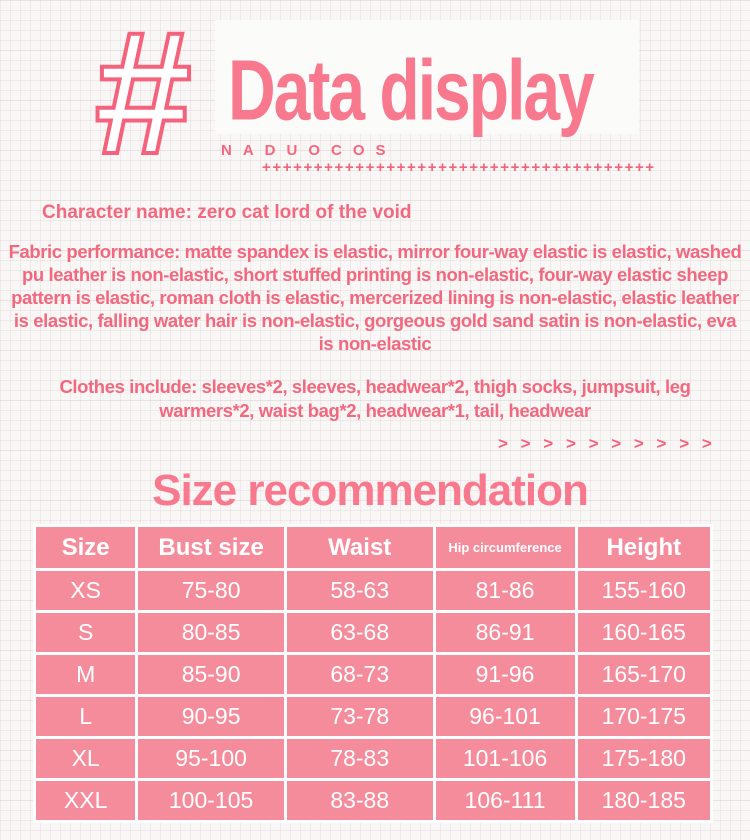 The height and width of the screenshot is (840, 750). What do you see at coordinates (86, 547) in the screenshot?
I see `column-header-size: Size` at bounding box center [86, 547].